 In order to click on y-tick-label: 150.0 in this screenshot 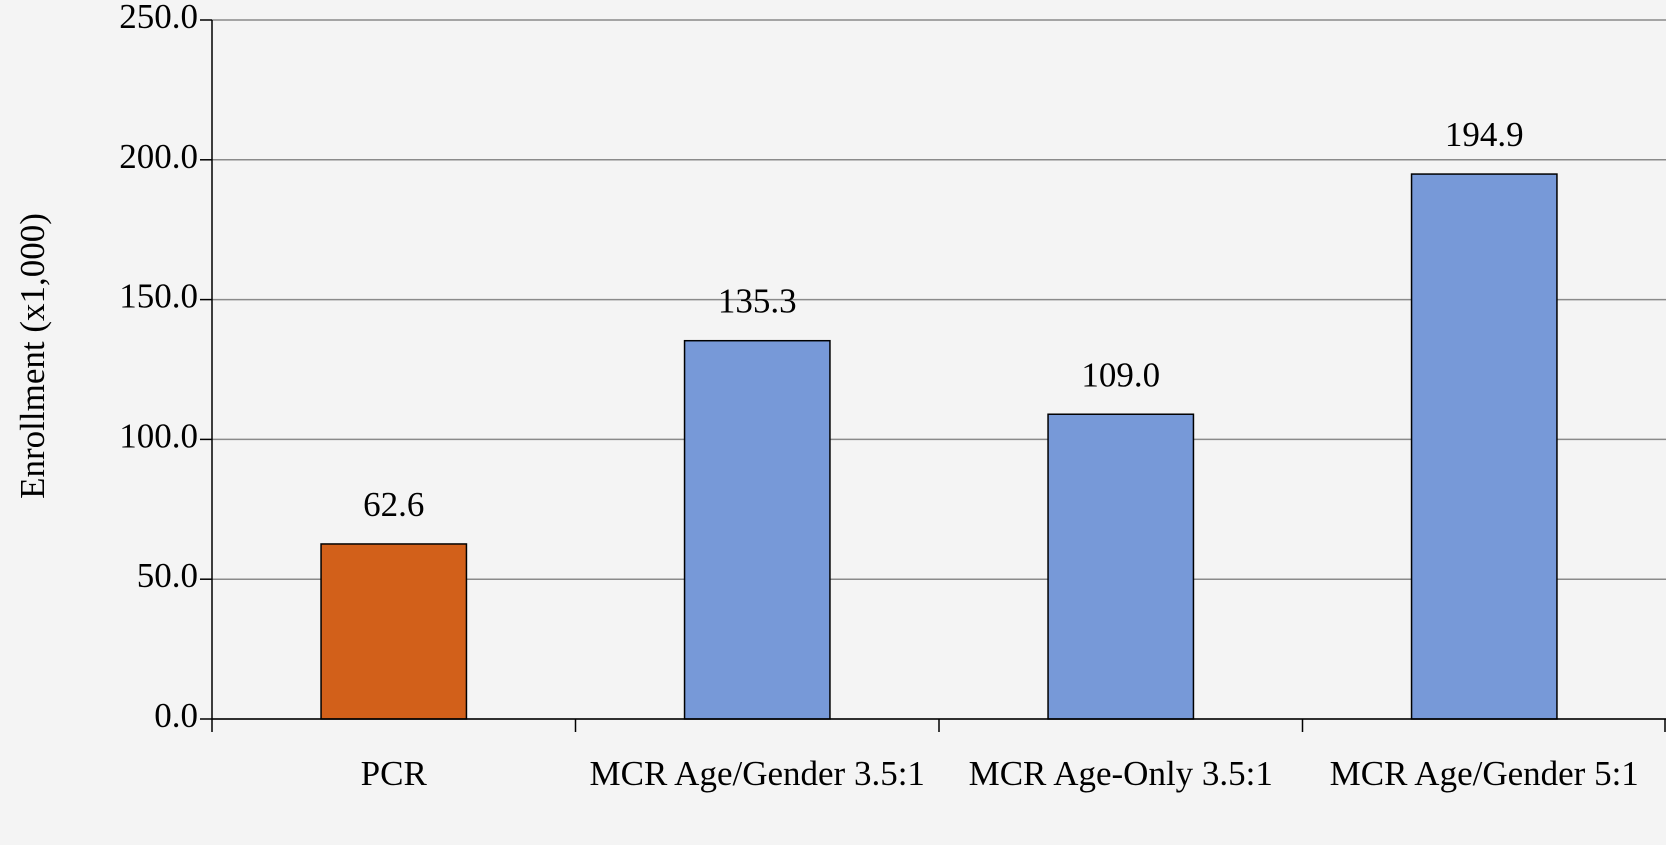, I will do `click(158, 296)`.